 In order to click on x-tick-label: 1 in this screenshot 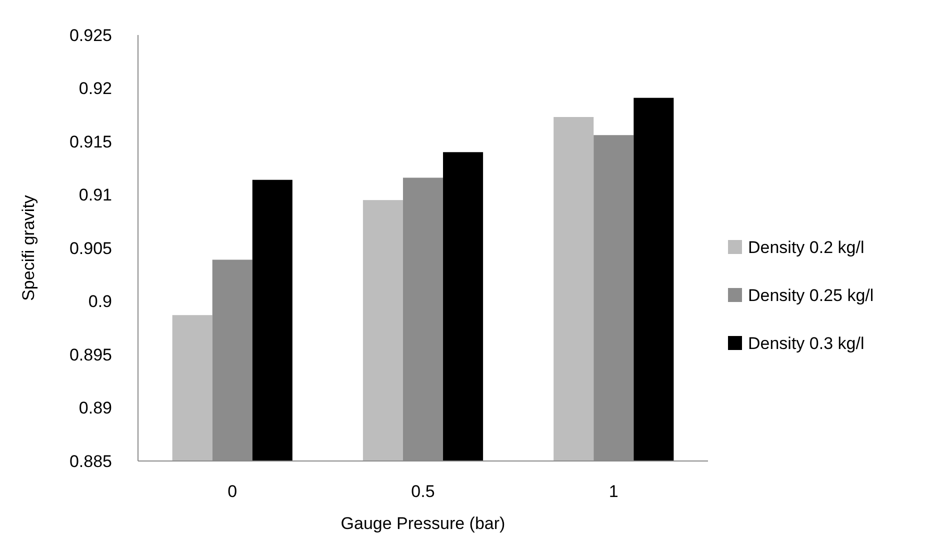, I will do `click(613, 491)`.